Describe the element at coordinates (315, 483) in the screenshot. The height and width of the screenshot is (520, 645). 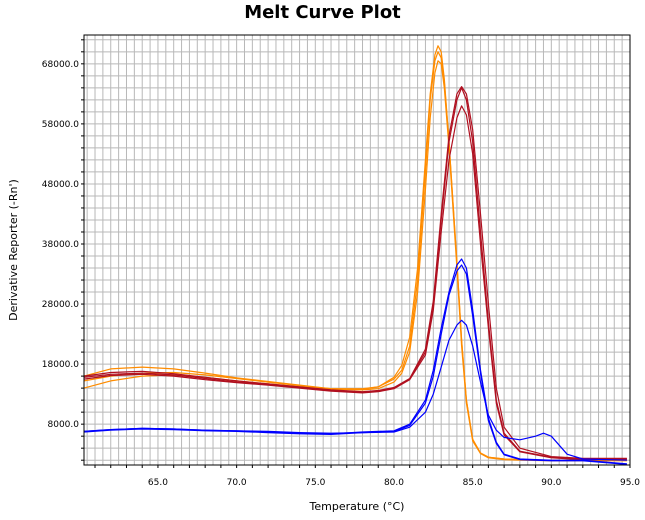
I see `x-tick-label: 75.0` at that location.